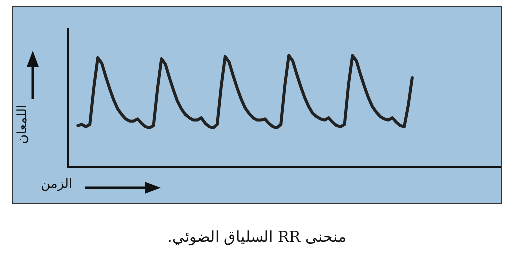 The image size is (514, 260). What do you see at coordinates (57, 184) in the screenshot?
I see `x-axis-title: الزمن` at bounding box center [57, 184].